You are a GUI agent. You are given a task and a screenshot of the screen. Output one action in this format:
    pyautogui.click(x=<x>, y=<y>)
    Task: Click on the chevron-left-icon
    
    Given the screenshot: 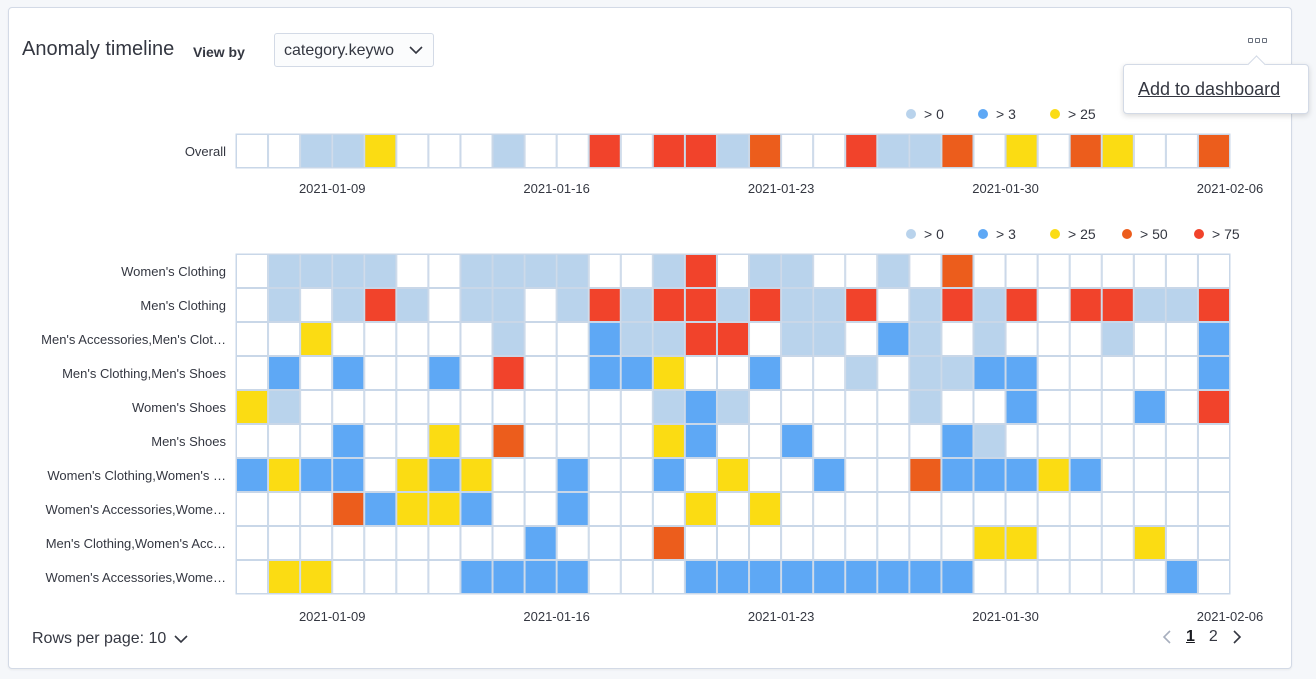 What is the action you would take?
    pyautogui.click(x=1167, y=637)
    